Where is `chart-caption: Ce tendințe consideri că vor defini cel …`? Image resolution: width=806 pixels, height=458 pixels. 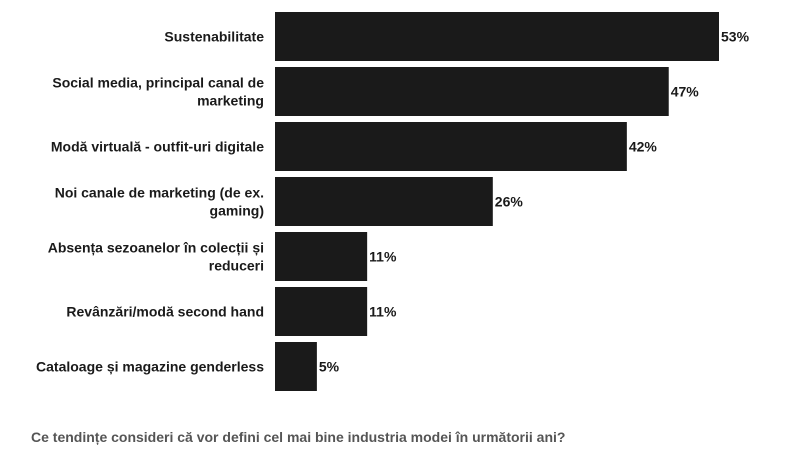 chart-caption: Ce tendințe consideri că vor defini cel … is located at coordinates (298, 437).